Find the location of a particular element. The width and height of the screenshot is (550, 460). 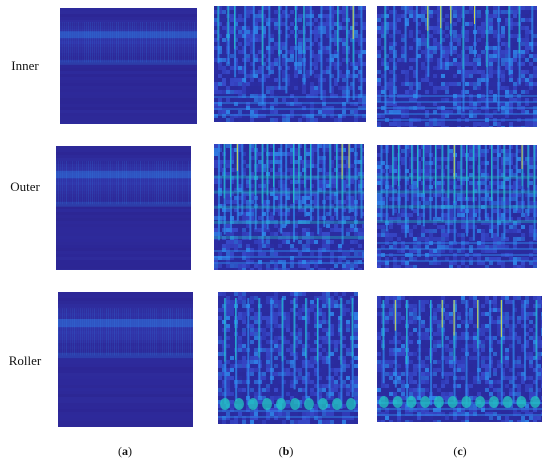

panel-inner-b is located at coordinates (290, 64).